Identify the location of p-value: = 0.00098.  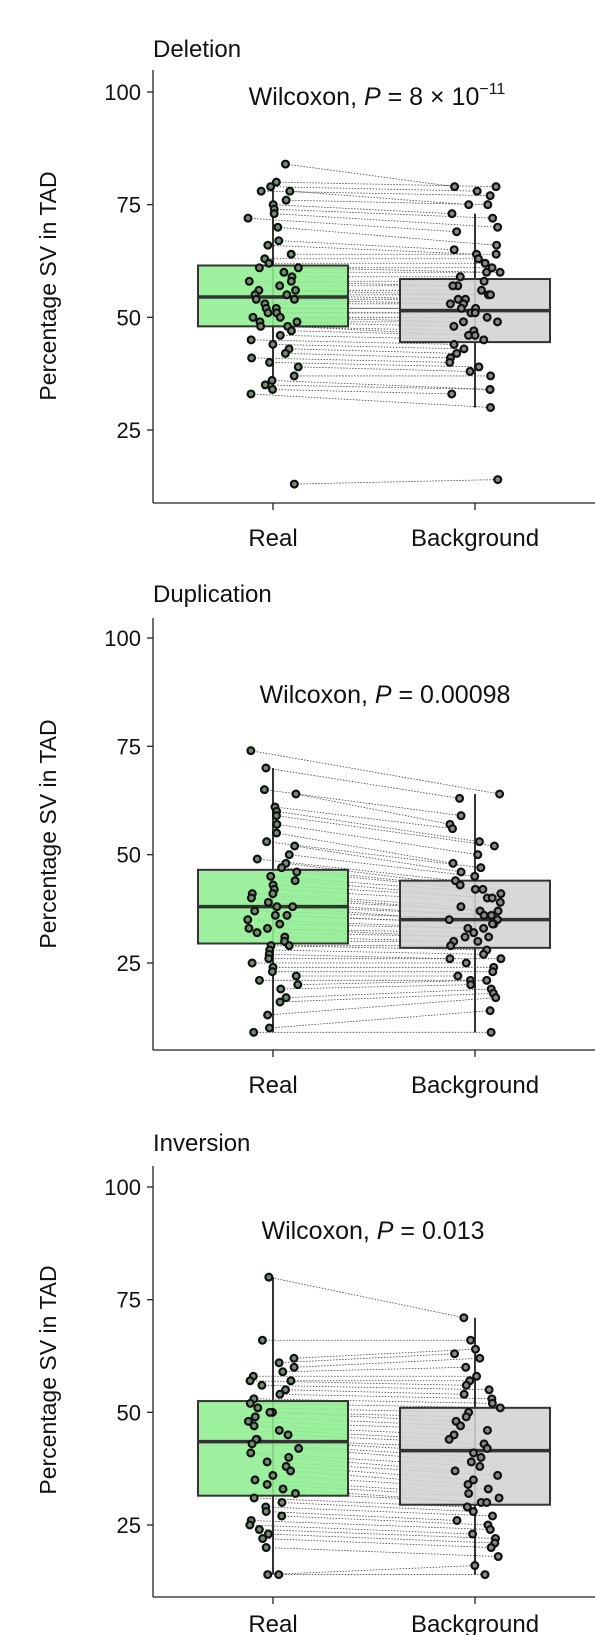
(451, 695).